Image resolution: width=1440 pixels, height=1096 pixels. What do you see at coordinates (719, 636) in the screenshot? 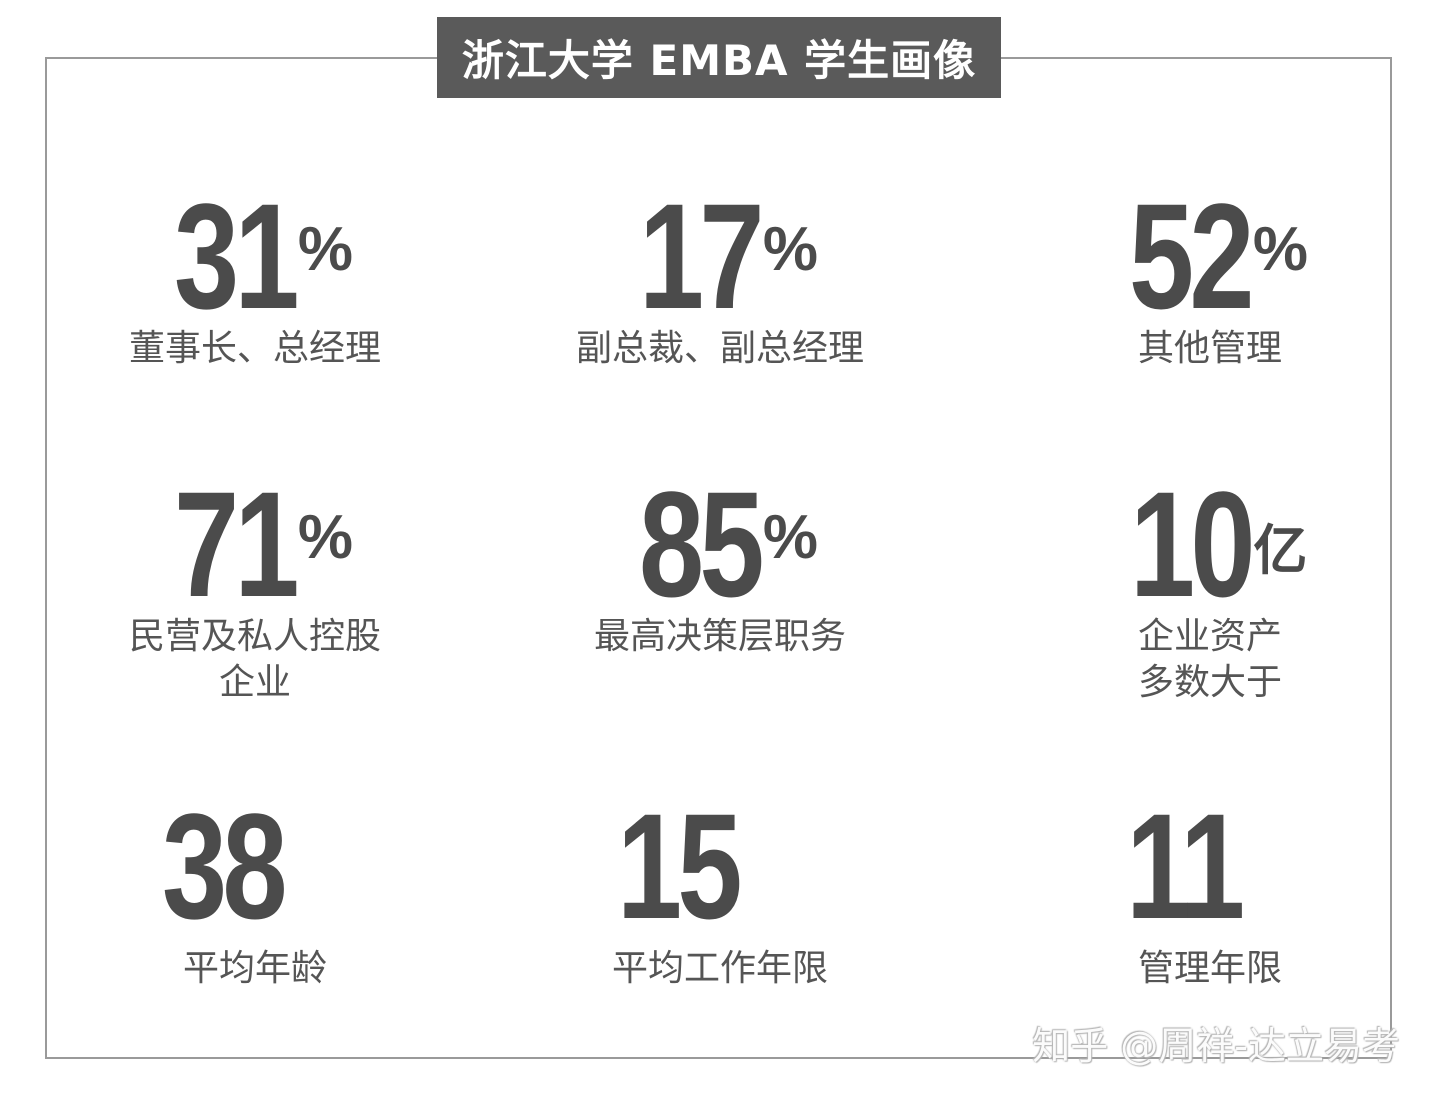
I see `stat-label: 最高决策层职务` at bounding box center [719, 636].